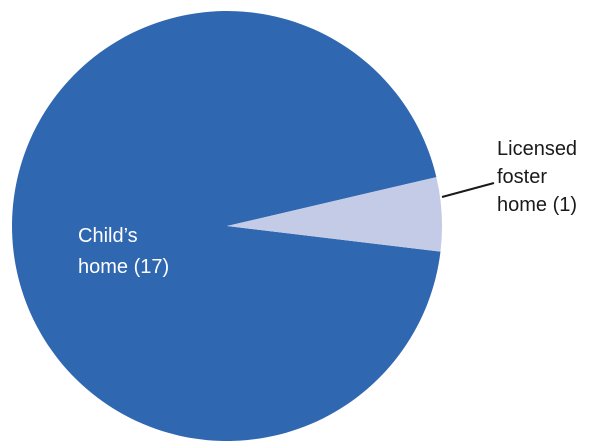  I want to click on pie-label-line: foster, so click(522, 177).